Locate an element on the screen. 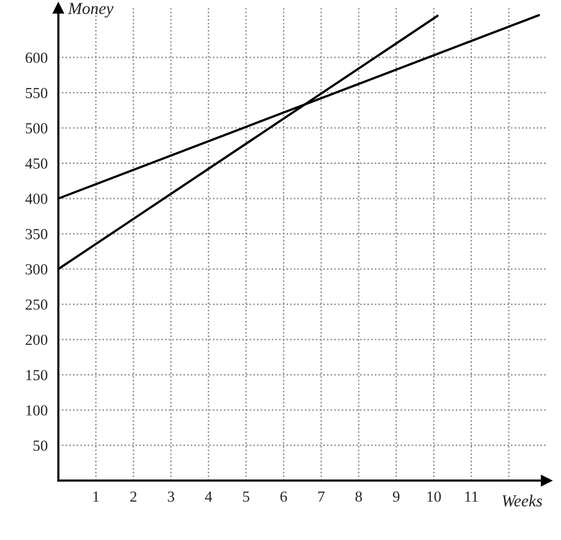  x-tick-label: 10 is located at coordinates (434, 496).